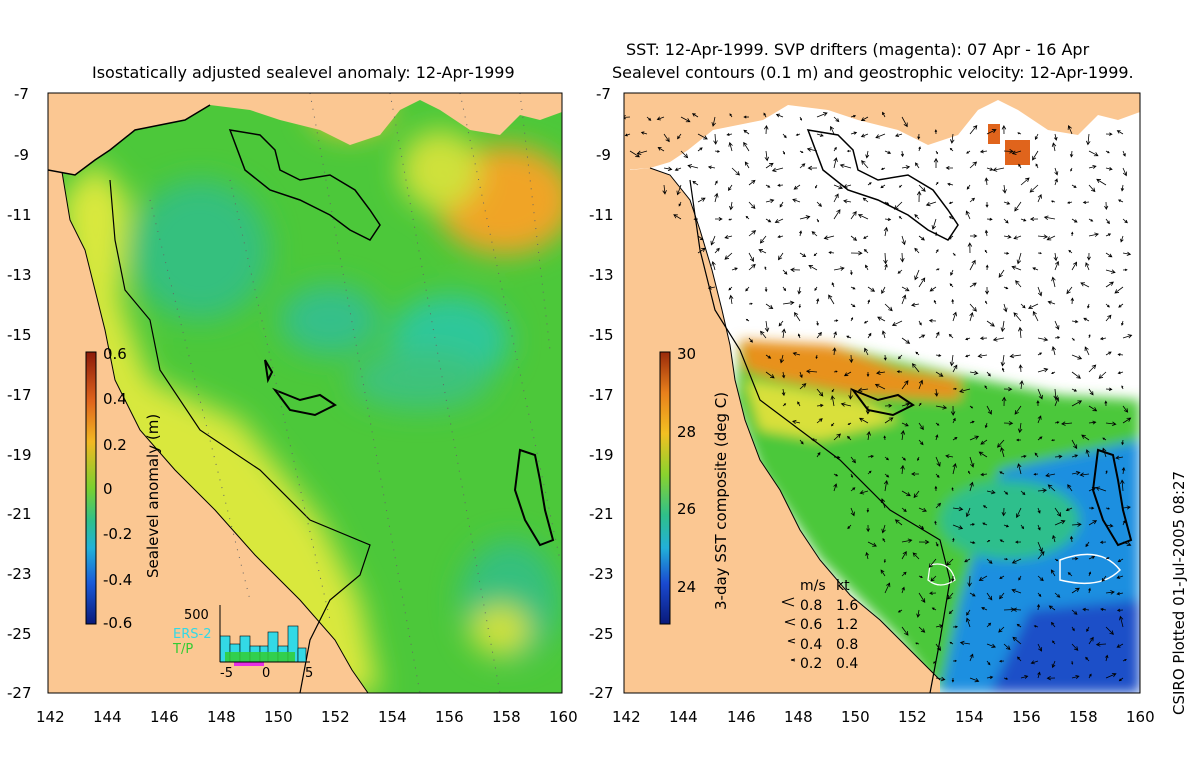  Describe the element at coordinates (115, 445) in the screenshot. I see `colorbar-tick: 0.2` at that location.